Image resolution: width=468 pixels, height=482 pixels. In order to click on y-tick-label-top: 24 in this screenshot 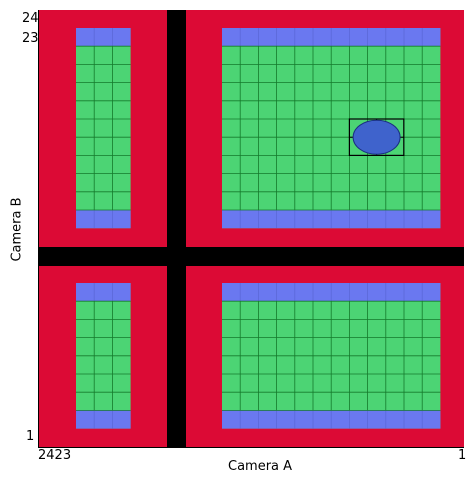, I will do `click(30, 18)`.